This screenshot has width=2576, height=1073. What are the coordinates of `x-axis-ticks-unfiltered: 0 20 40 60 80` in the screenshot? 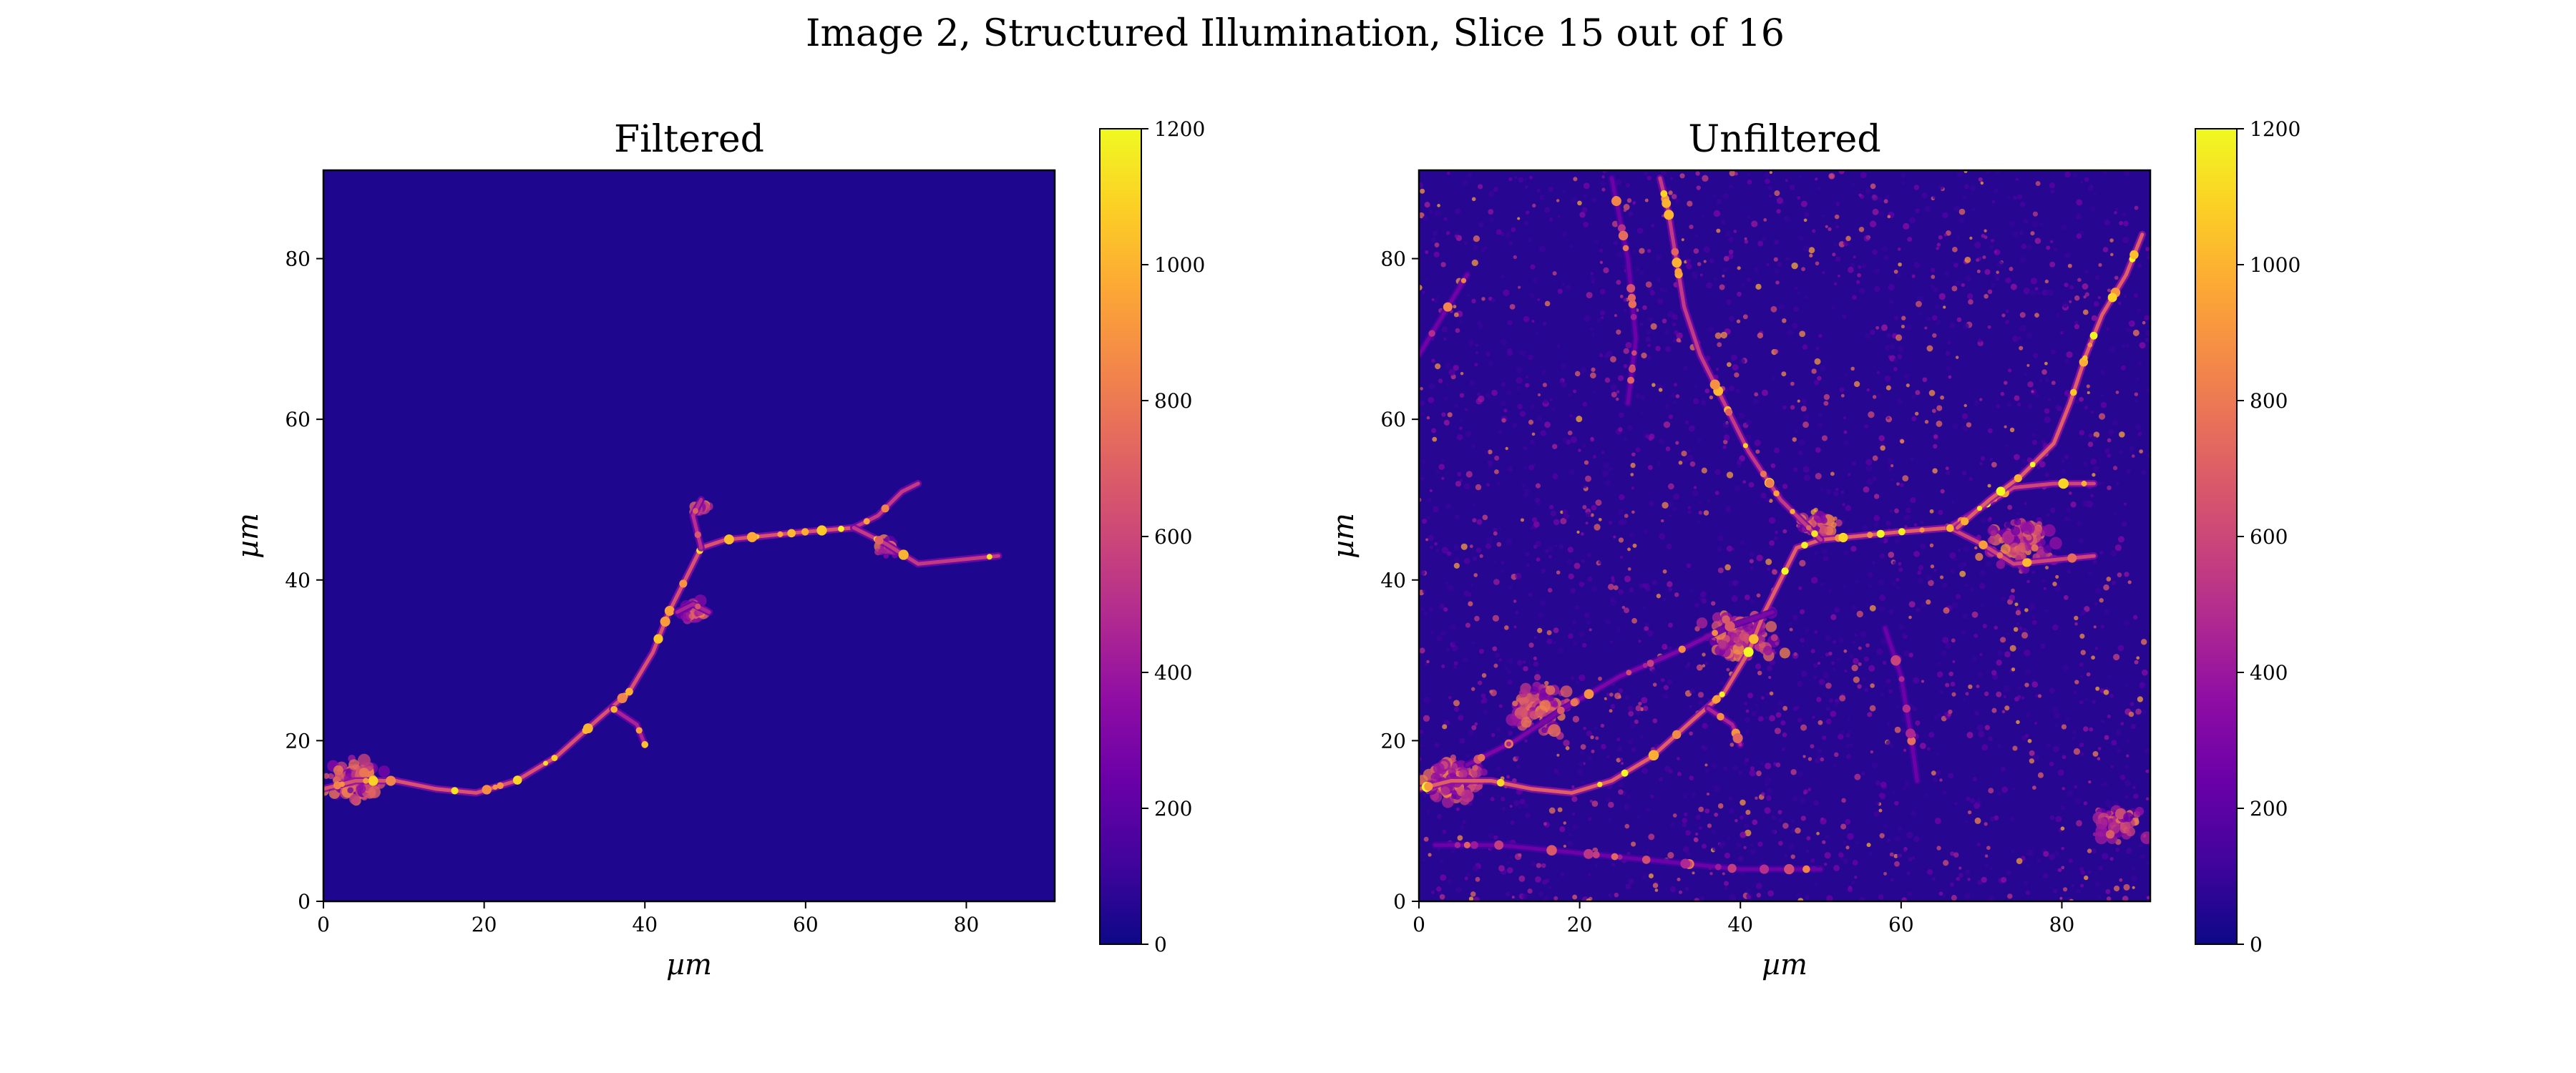 It's located at (1743, 918).